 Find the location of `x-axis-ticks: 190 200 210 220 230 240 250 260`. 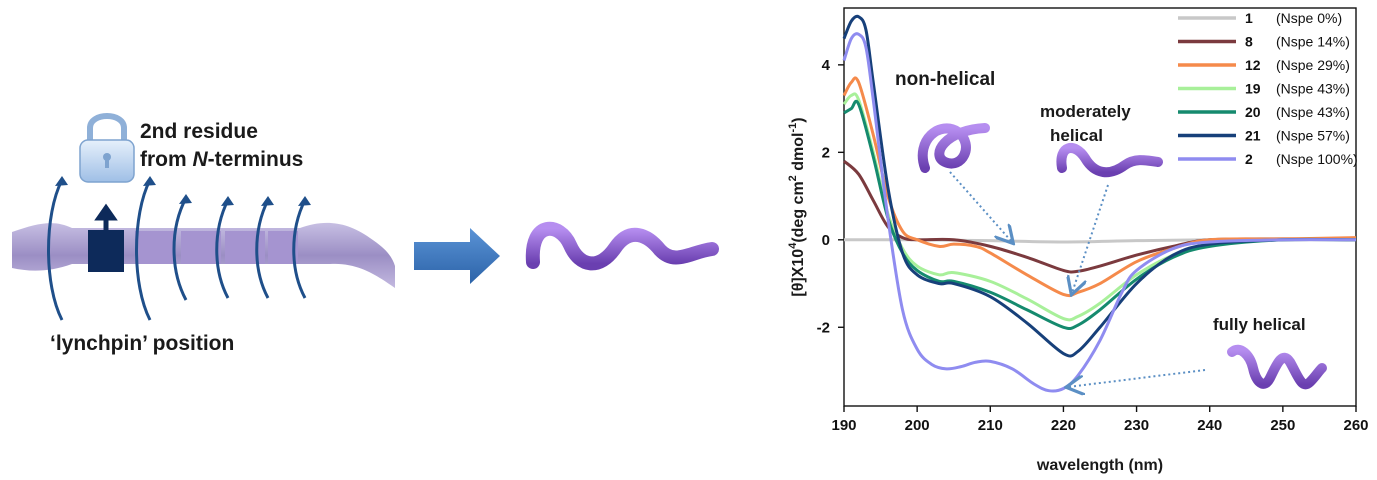

x-axis-ticks: 190 200 210 220 230 240 250 260 is located at coordinates (1100, 420).